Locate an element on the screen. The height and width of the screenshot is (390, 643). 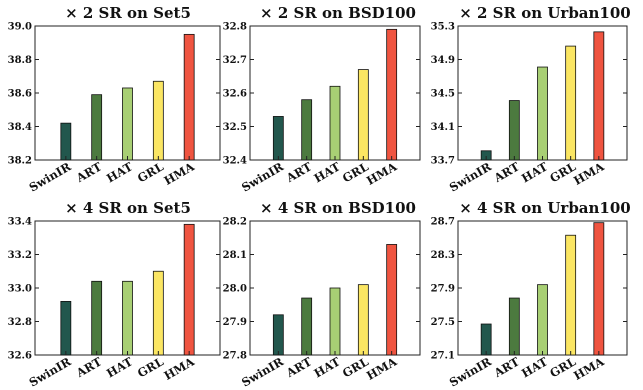
y-tick-label: 33.2 is located at coordinates (20, 255).